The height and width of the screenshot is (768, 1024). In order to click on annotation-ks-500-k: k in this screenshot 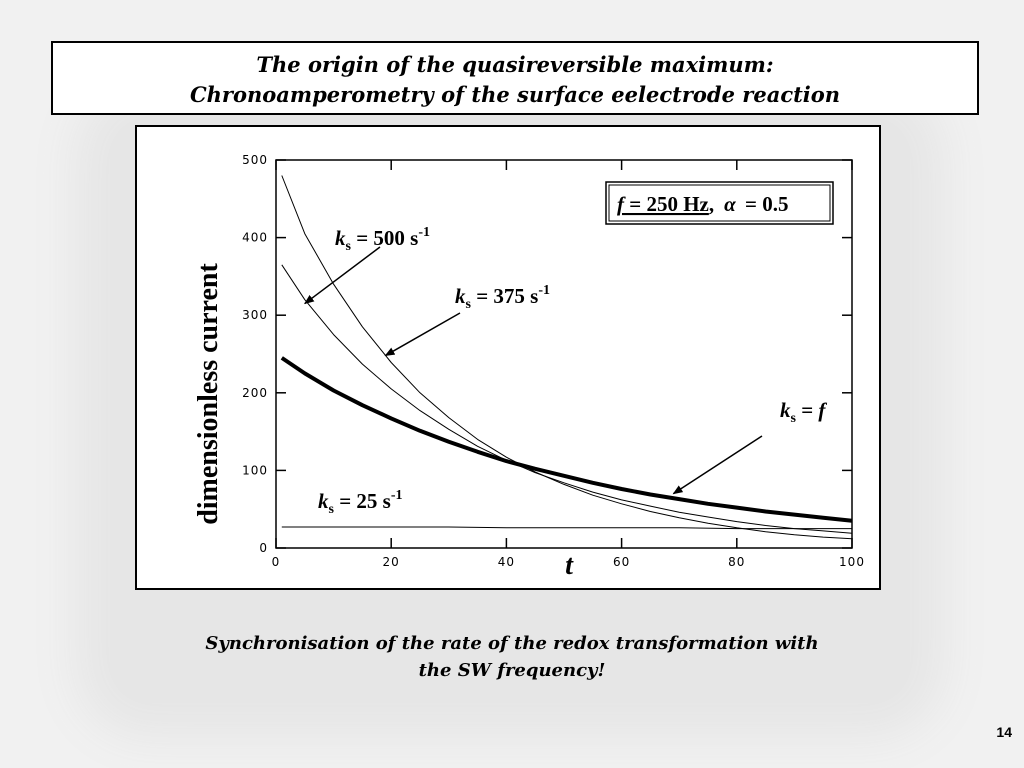, I will do `click(340, 238)`.